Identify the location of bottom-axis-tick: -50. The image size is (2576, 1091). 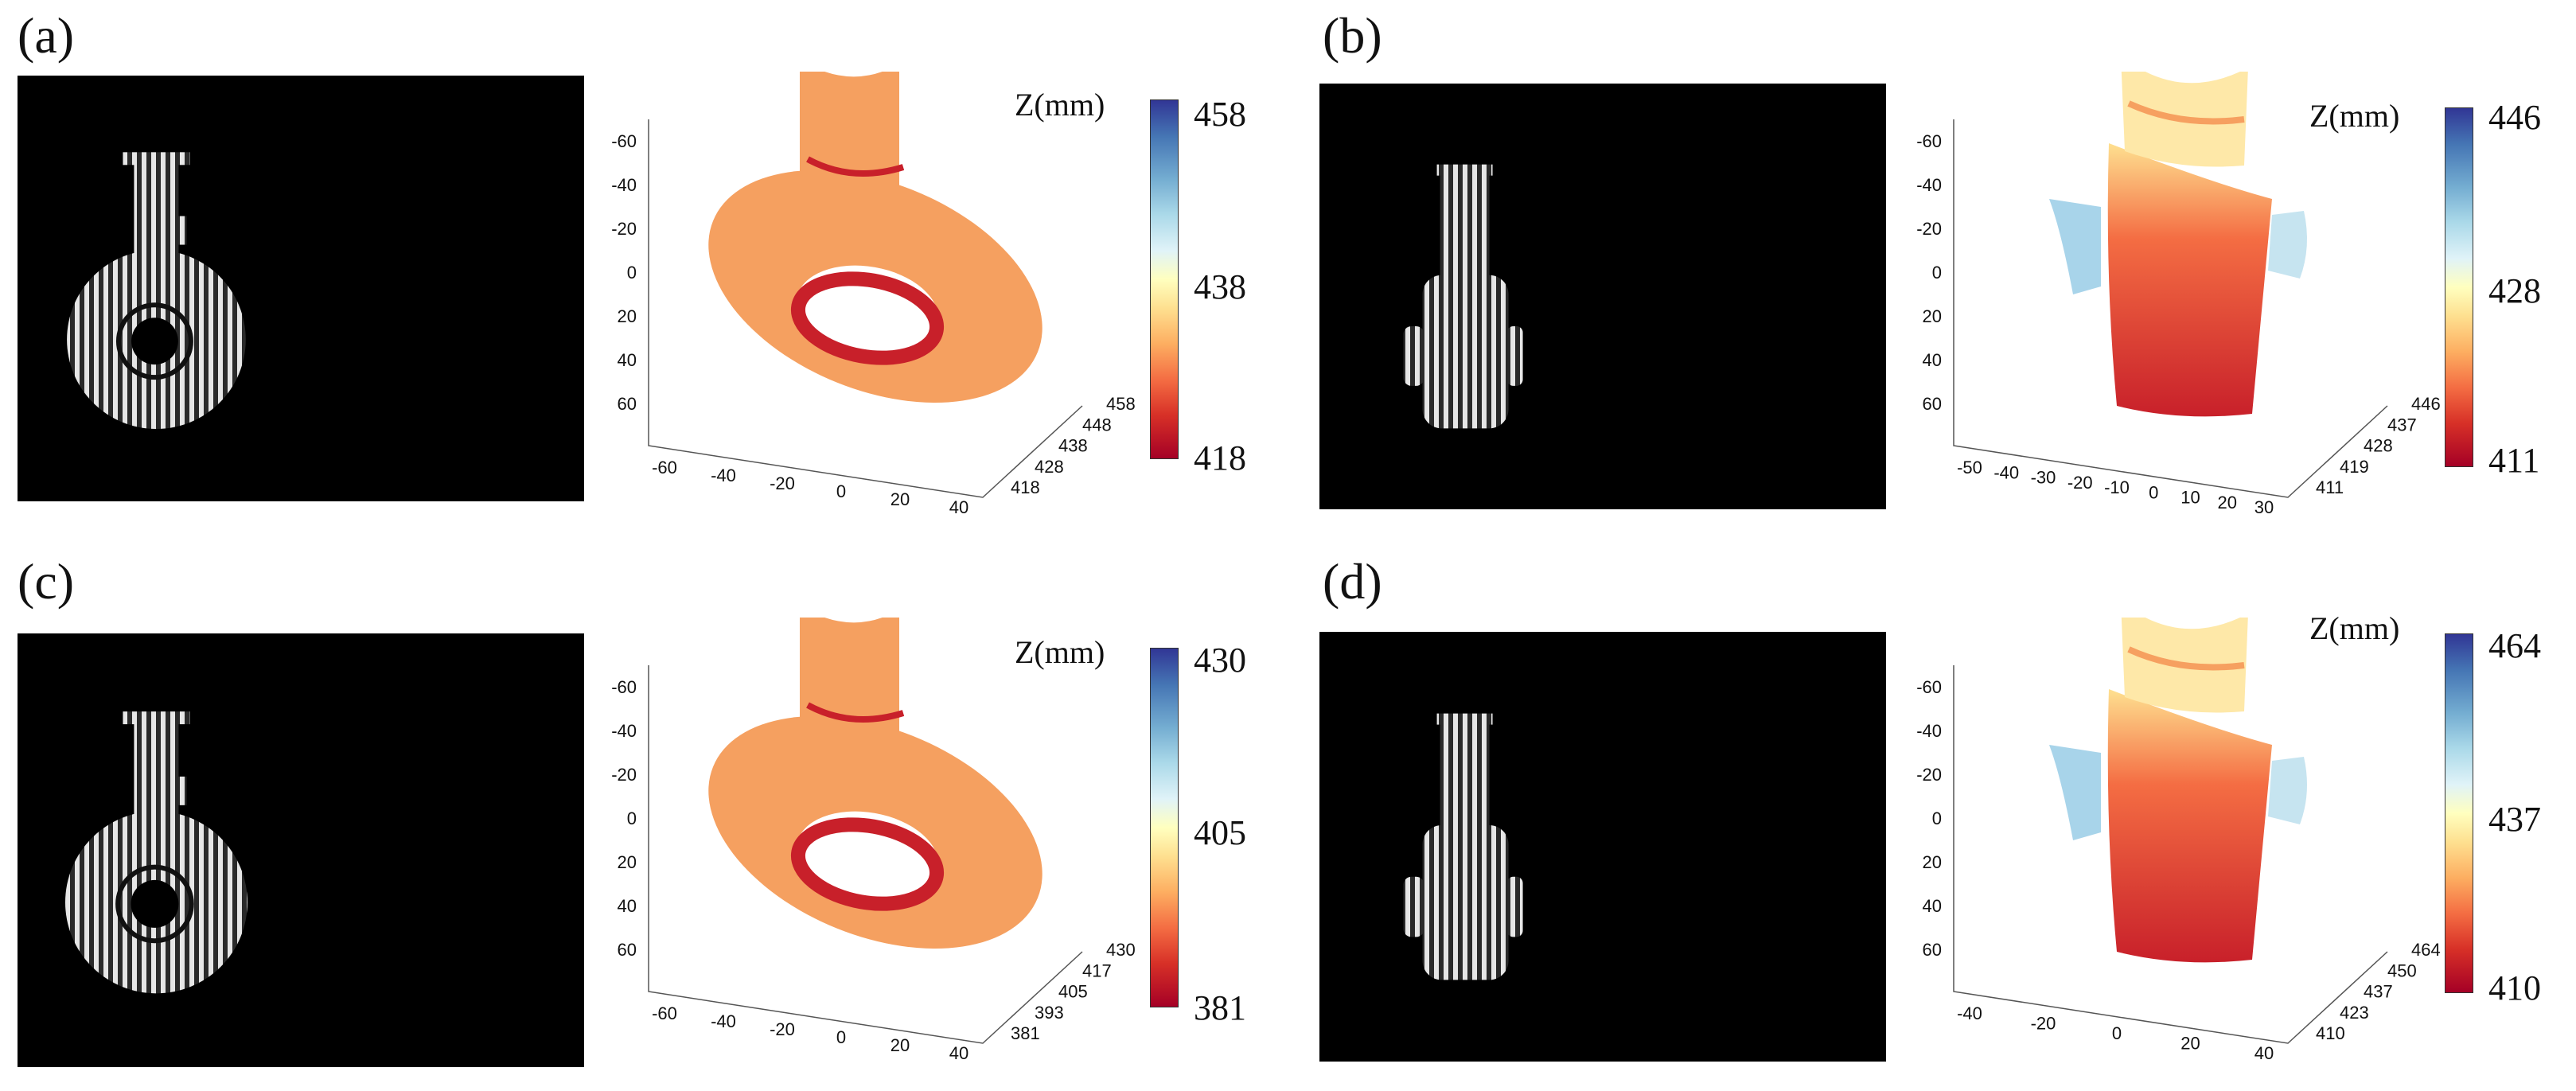
(1969, 468).